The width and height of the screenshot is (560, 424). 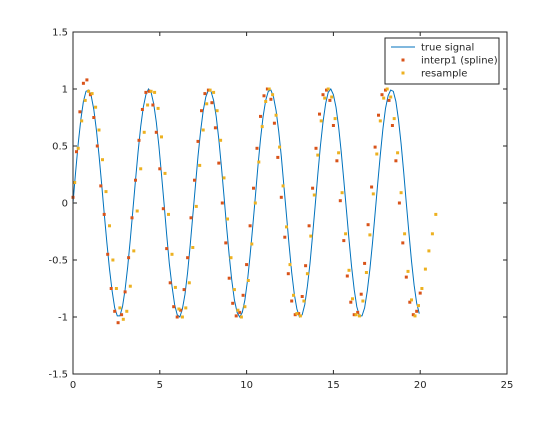 I want to click on y-tick-label: -1, so click(x=63, y=318).